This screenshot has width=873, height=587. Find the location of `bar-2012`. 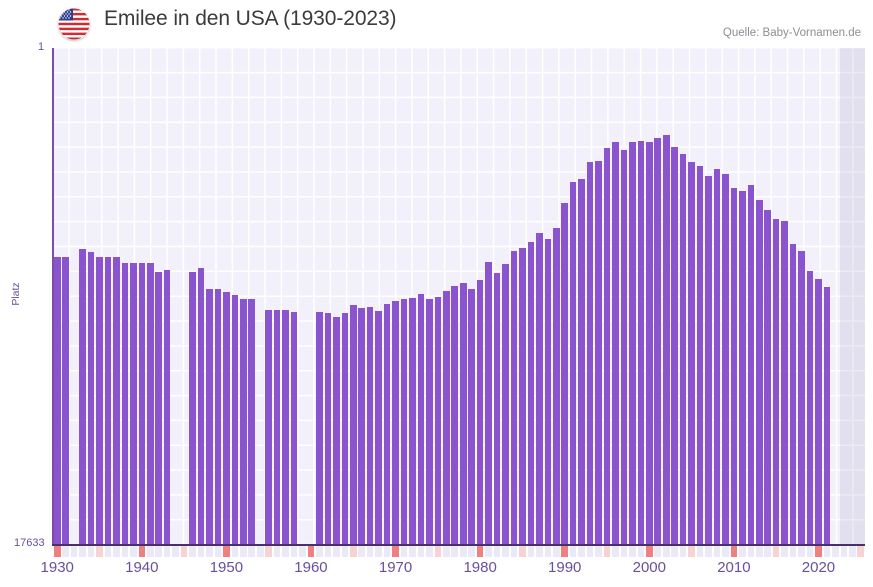

bar-2012 is located at coordinates (751, 365).